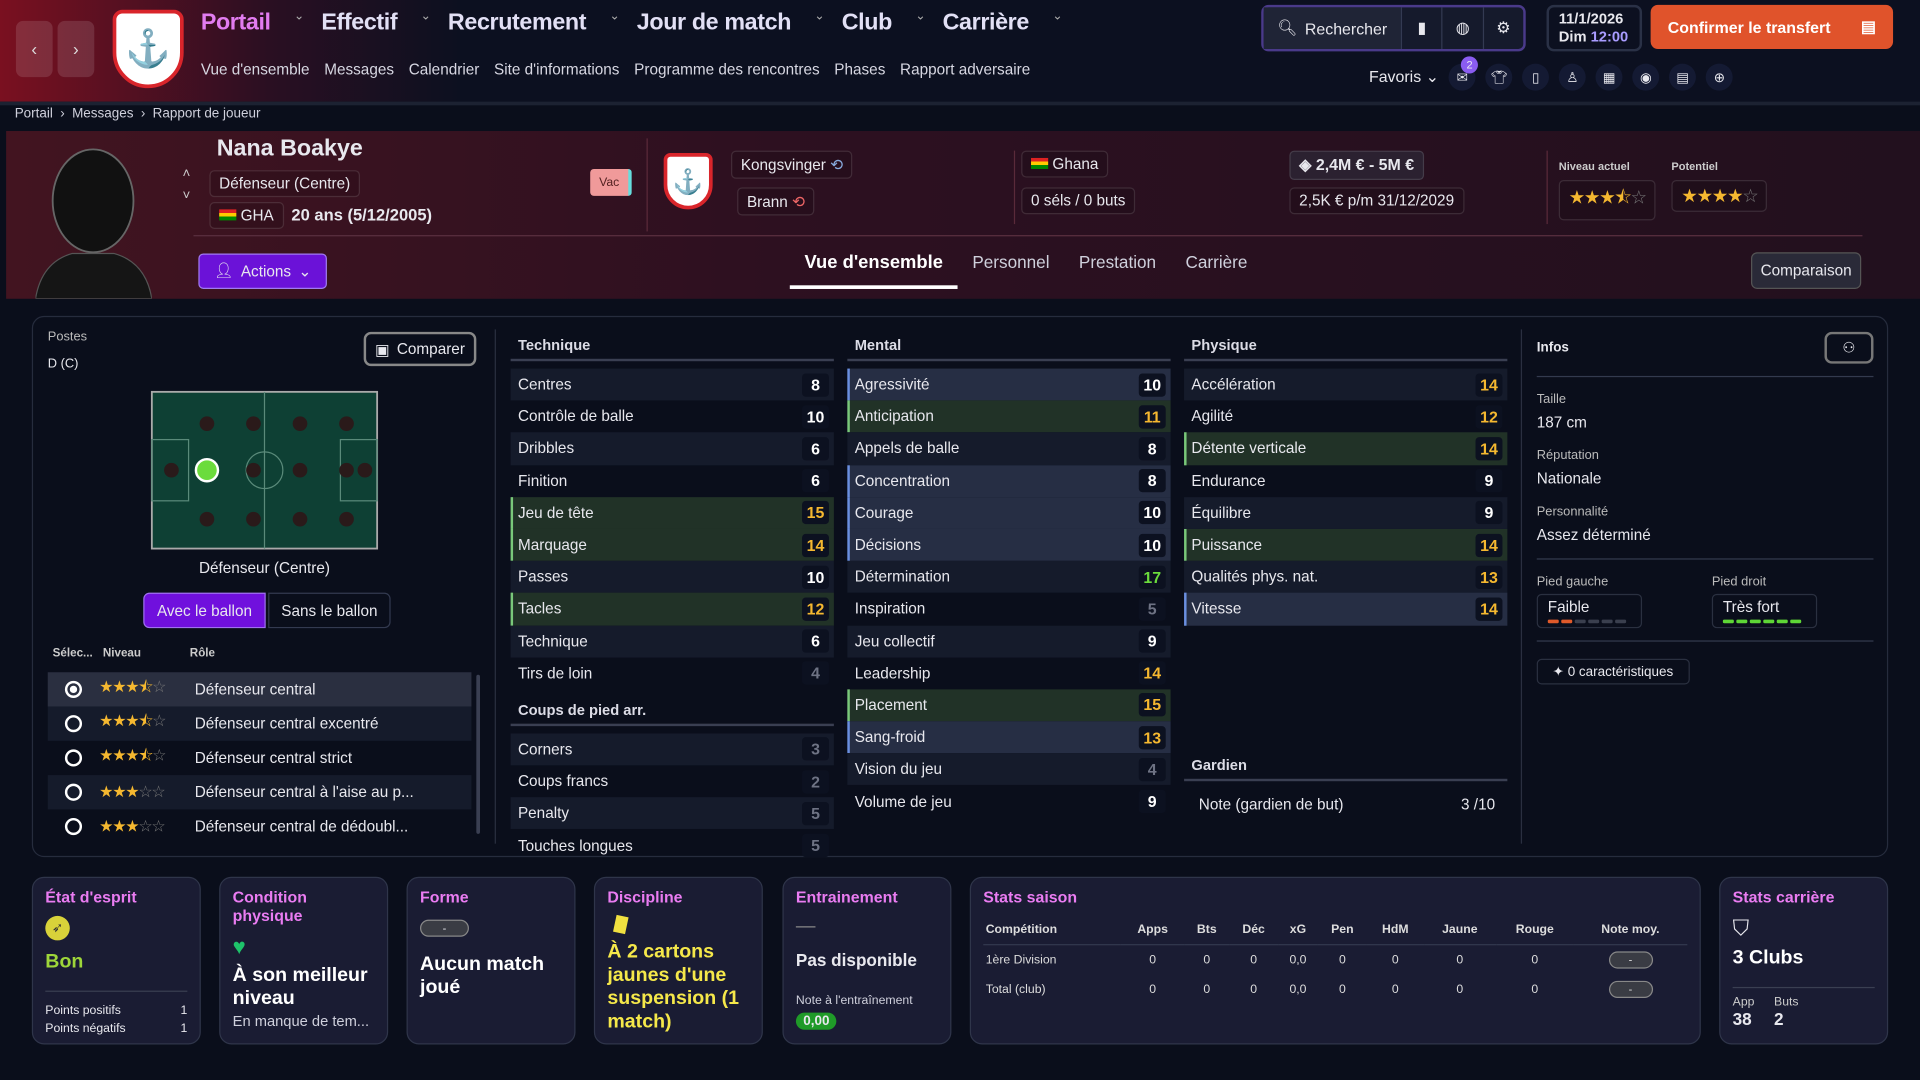 The width and height of the screenshot is (1920, 1080). Describe the element at coordinates (1345, 417) in the screenshot. I see `attribute-row: Agilité 12` at that location.